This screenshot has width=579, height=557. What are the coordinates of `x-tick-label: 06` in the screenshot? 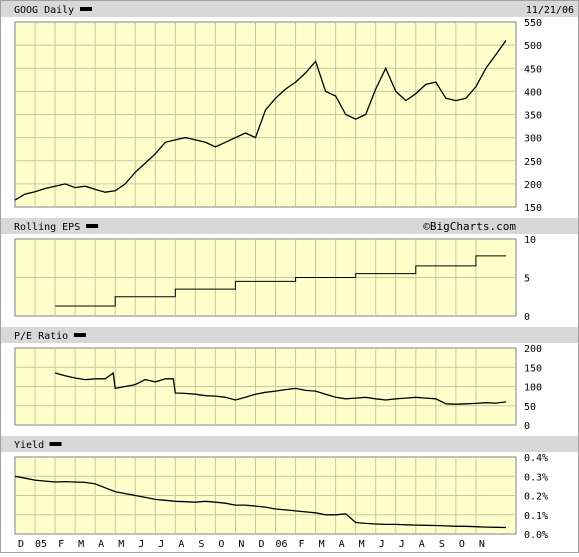 It's located at (282, 544).